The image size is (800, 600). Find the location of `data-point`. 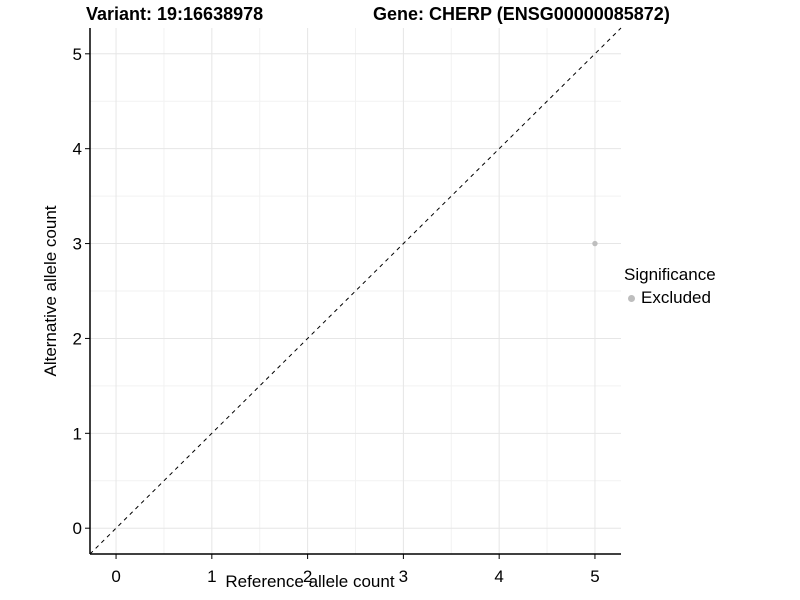

data-point is located at coordinates (595, 243).